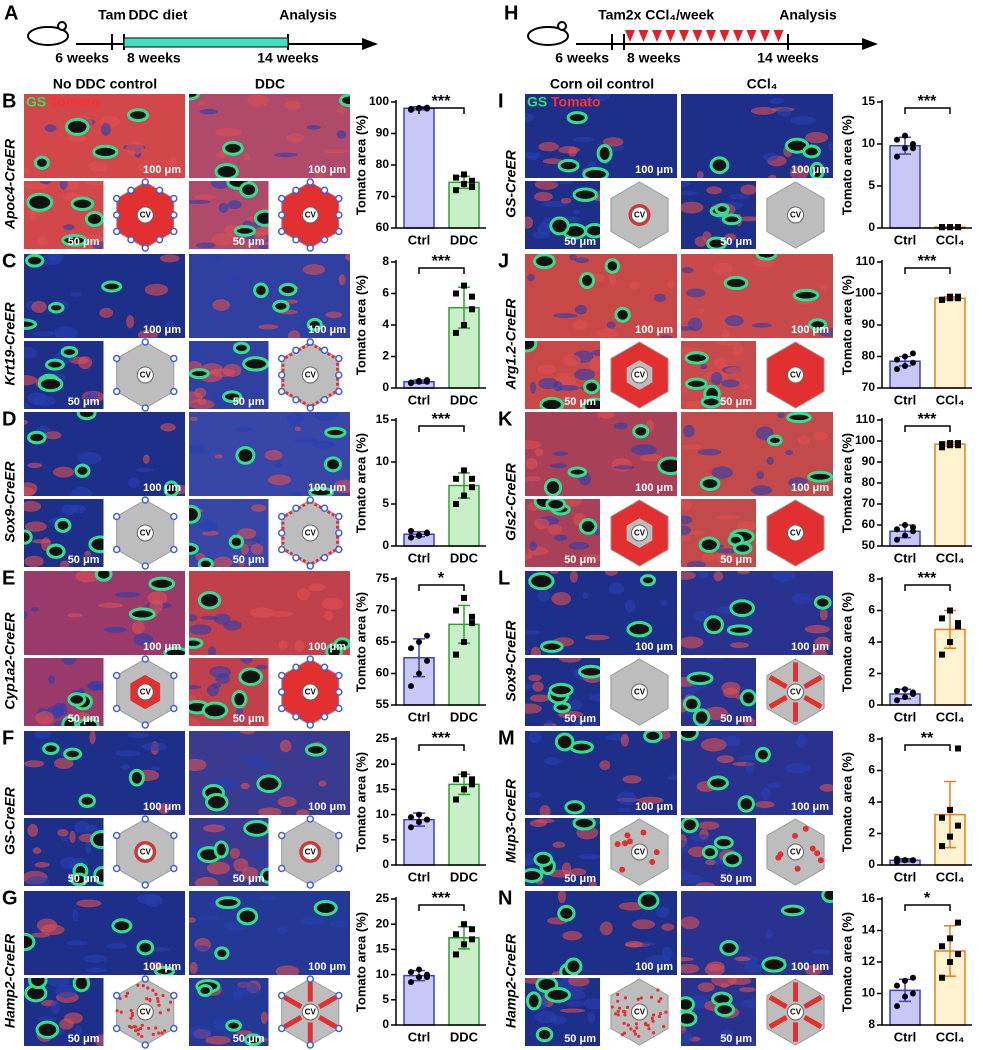  I want to click on y-tick-label: 8, so click(871, 578).